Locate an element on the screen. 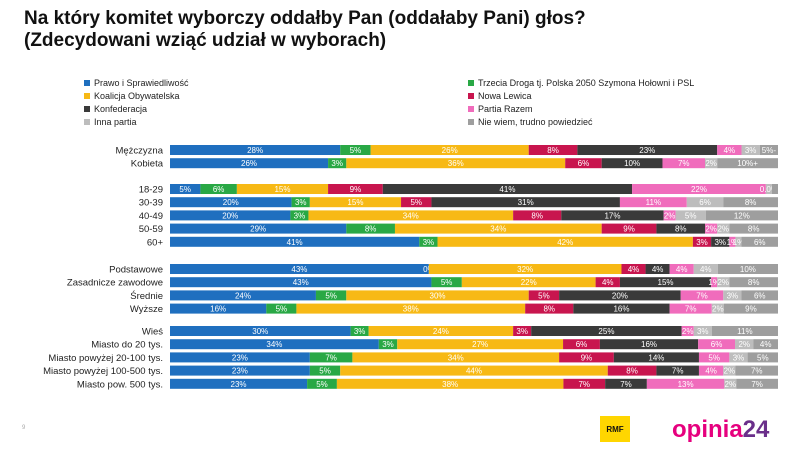  data-label: 27% is located at coordinates (480, 344).